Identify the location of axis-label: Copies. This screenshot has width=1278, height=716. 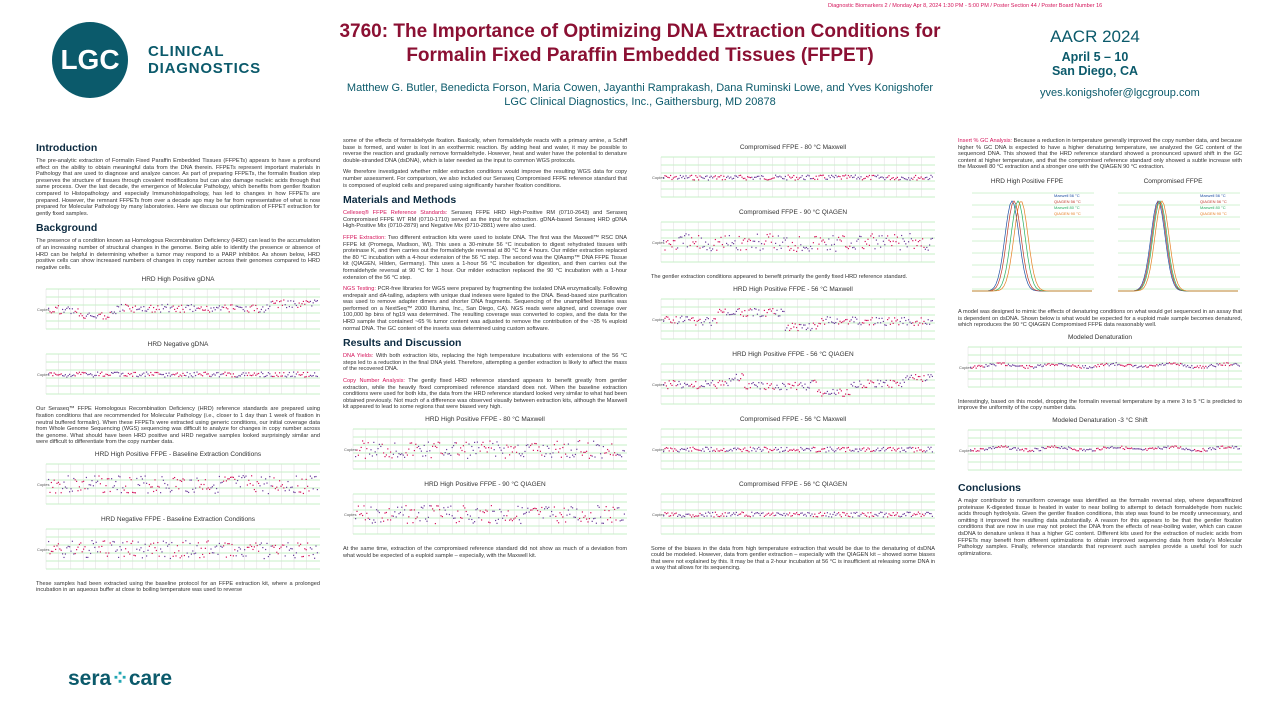
(965, 450).